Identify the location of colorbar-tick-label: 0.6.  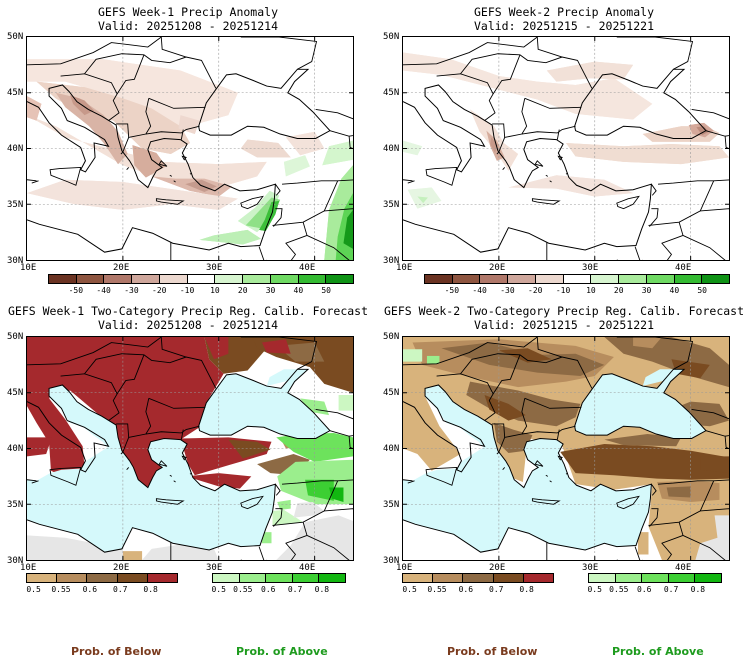
(644, 589).